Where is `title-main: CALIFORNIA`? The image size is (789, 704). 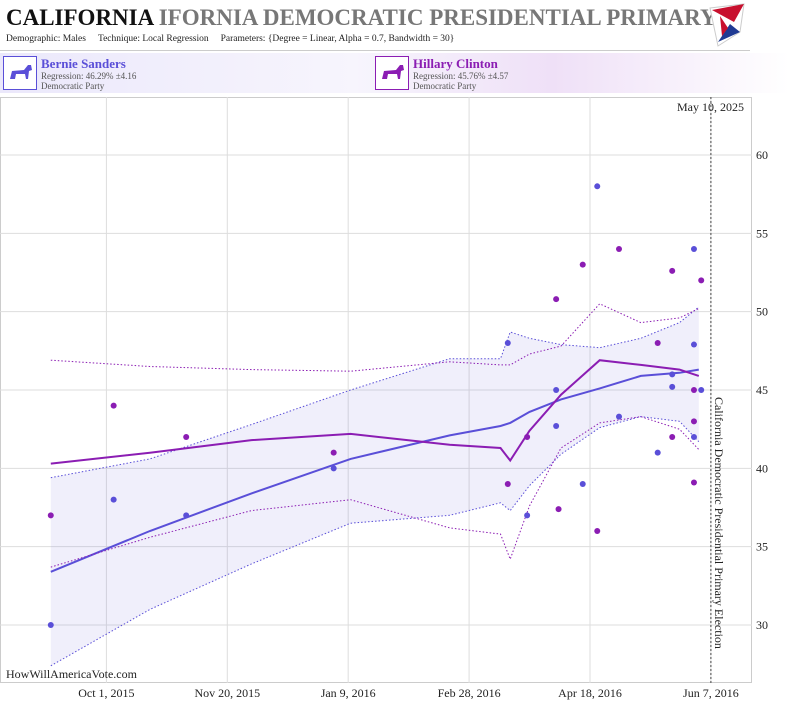
title-main: CALIFORNIA is located at coordinates (79, 17).